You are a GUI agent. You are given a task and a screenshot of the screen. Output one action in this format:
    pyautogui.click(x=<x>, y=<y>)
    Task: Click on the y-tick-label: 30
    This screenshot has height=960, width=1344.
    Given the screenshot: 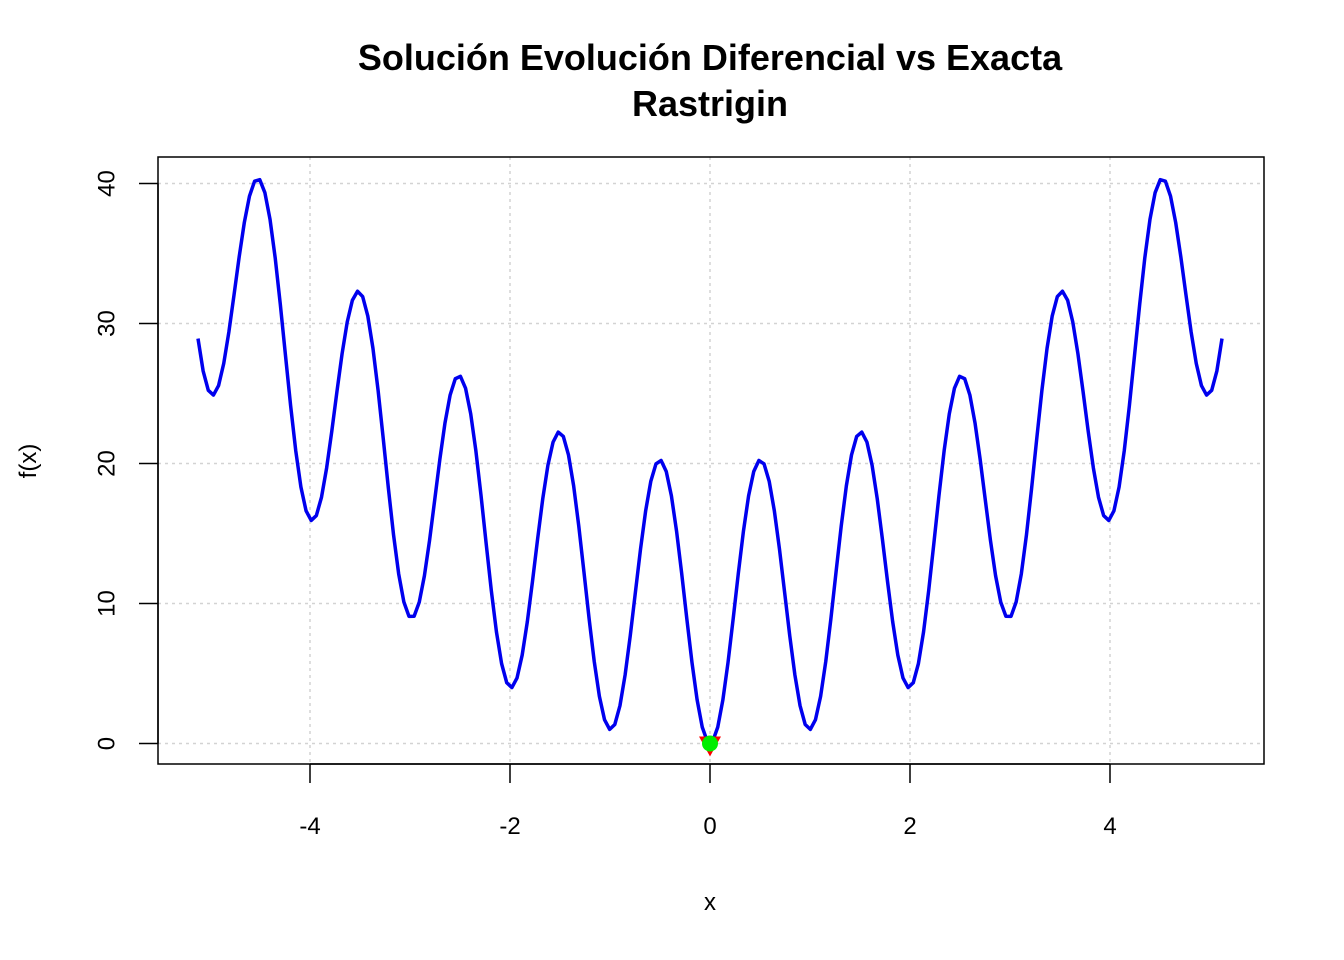 What is the action you would take?
    pyautogui.click(x=106, y=323)
    